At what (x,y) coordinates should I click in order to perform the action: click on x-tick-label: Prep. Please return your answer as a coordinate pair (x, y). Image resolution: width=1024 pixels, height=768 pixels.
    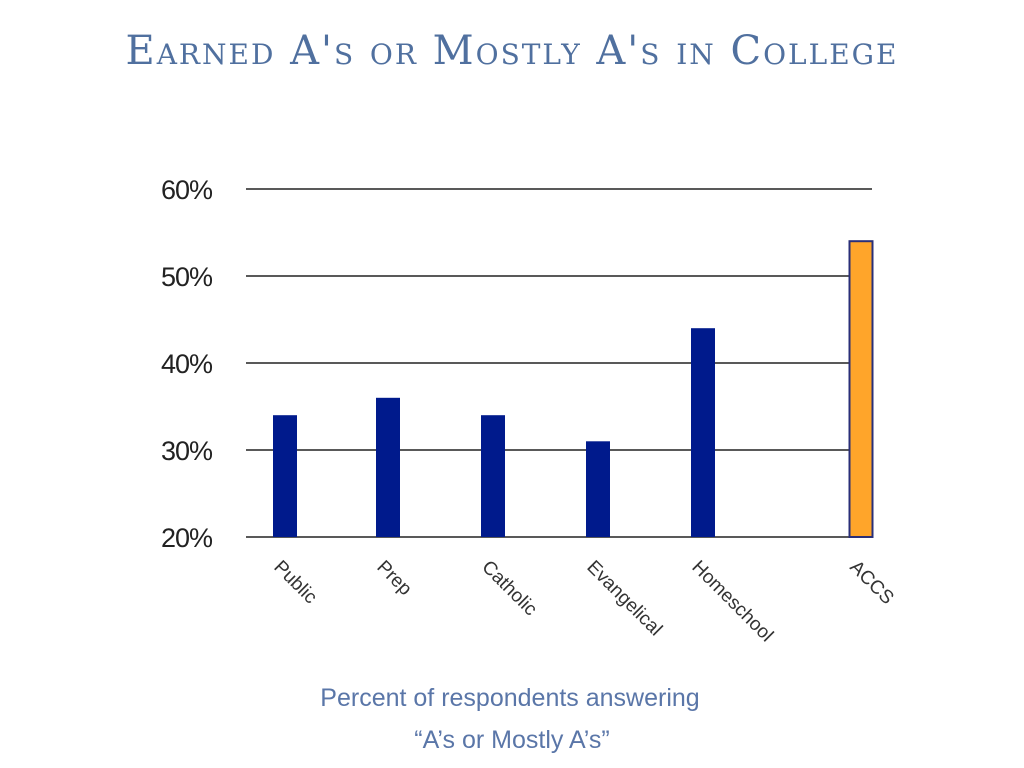
    Looking at the image, I should click on (393, 578).